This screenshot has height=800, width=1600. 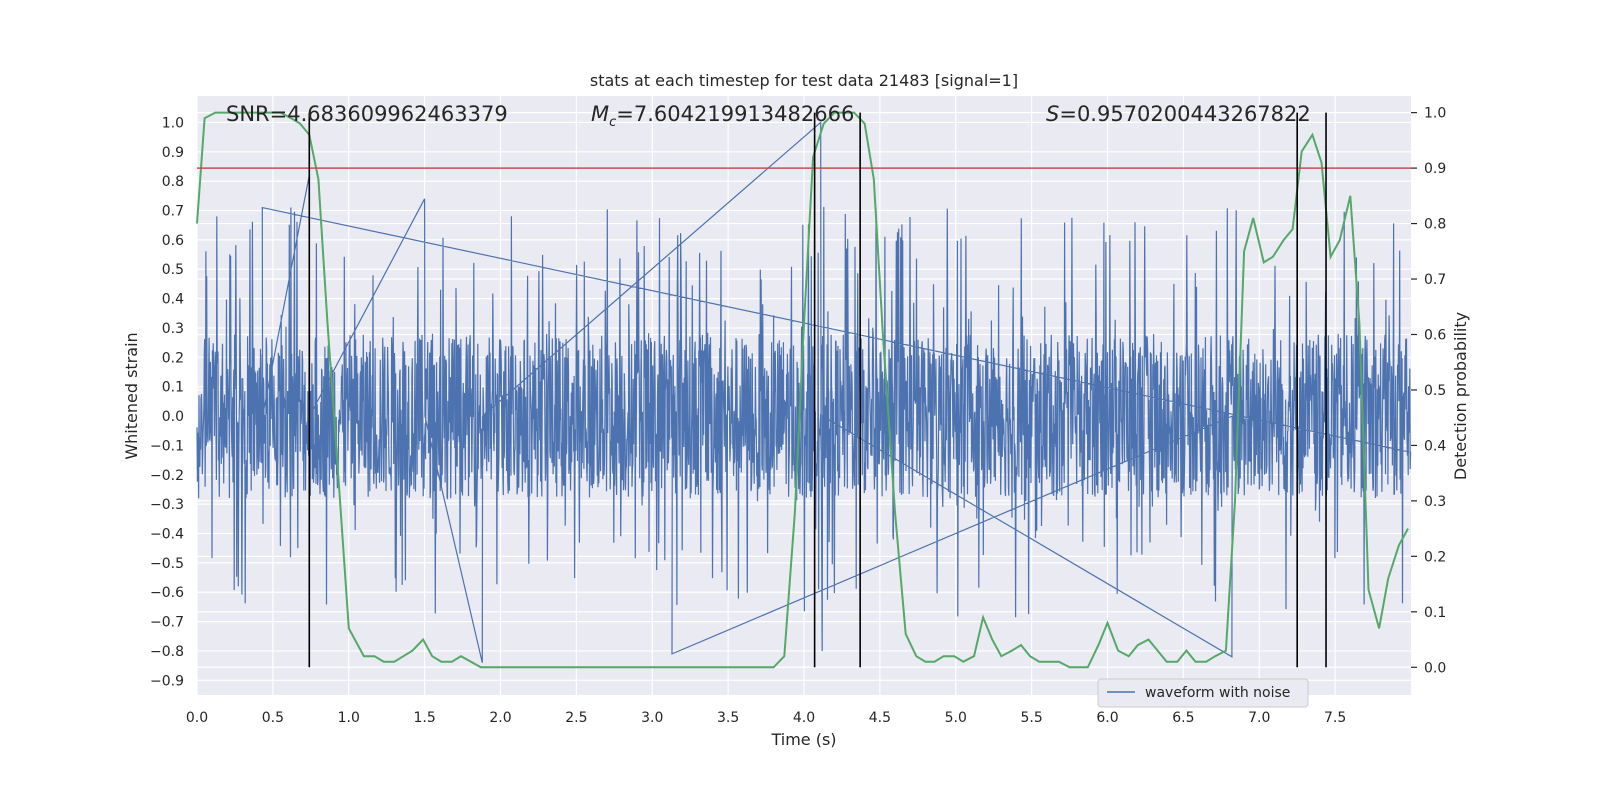 What do you see at coordinates (1435, 613) in the screenshot?
I see `y-right-tick-label: 0.1` at bounding box center [1435, 613].